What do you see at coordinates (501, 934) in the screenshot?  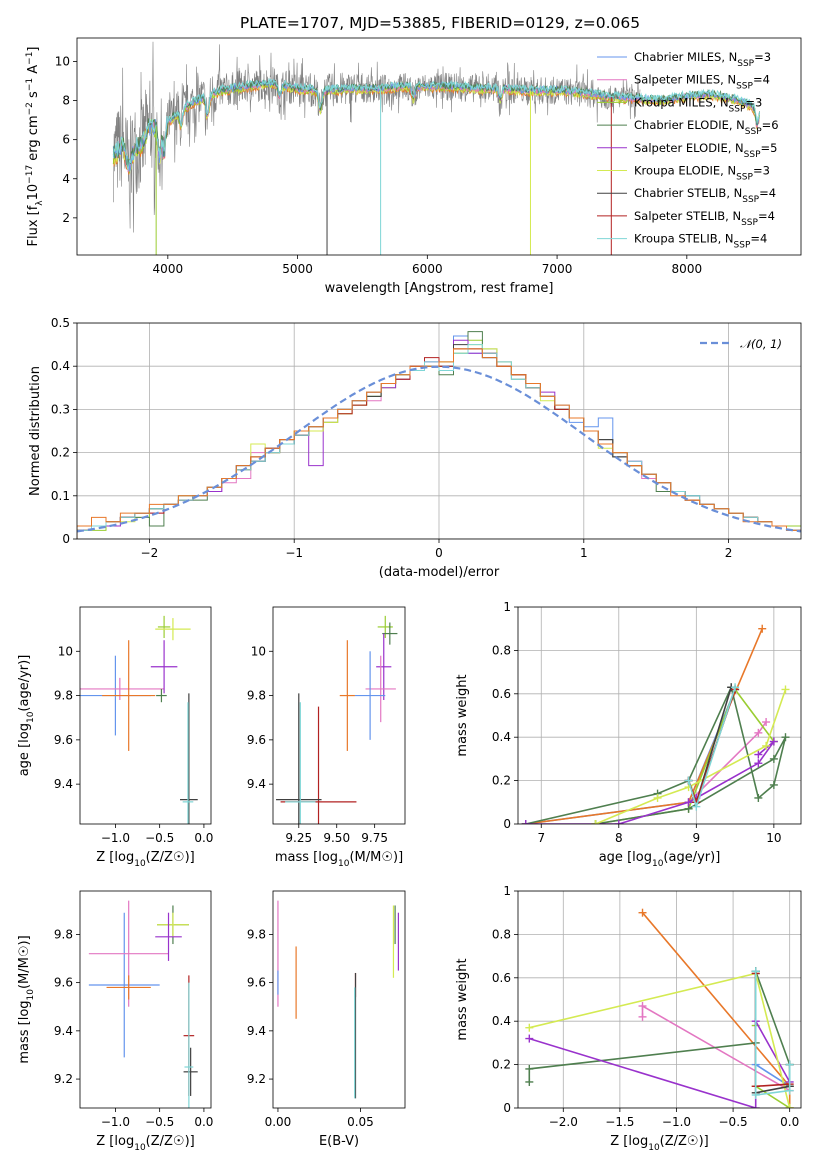 I see `y-tick-label: 0.8` at bounding box center [501, 934].